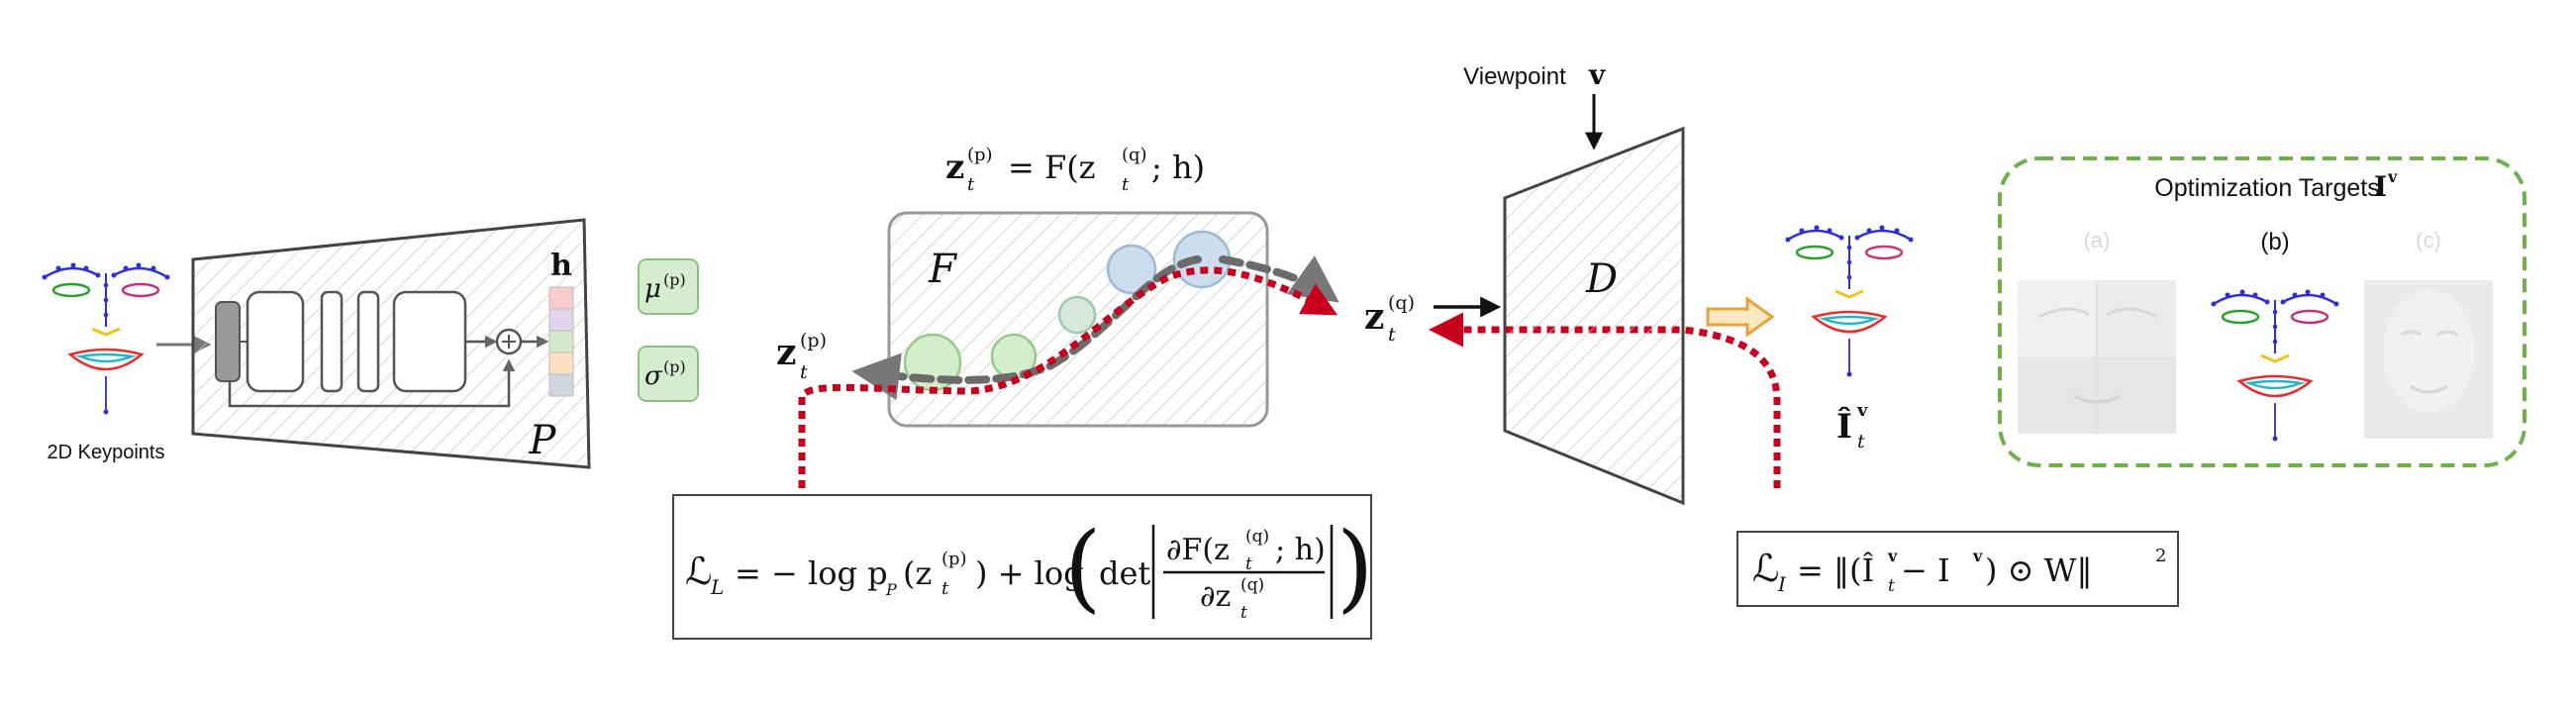 The height and width of the screenshot is (704, 2576). What do you see at coordinates (1741, 317) in the screenshot?
I see `decoder-output-arrow` at bounding box center [1741, 317].